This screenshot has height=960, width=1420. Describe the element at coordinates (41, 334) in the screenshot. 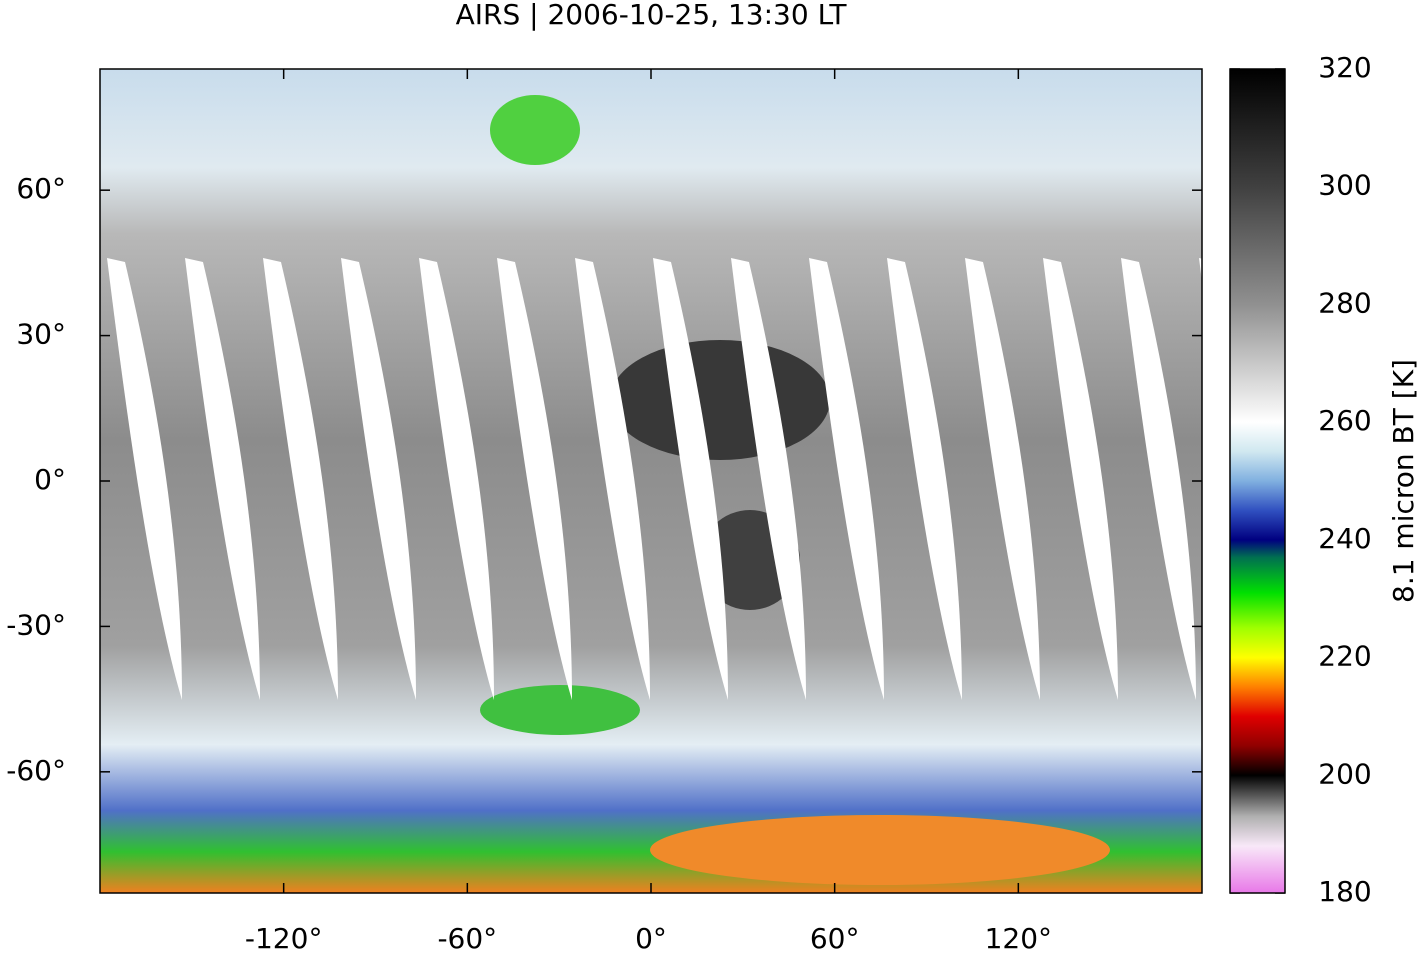

I see `y-tick-label: 30°` at that location.